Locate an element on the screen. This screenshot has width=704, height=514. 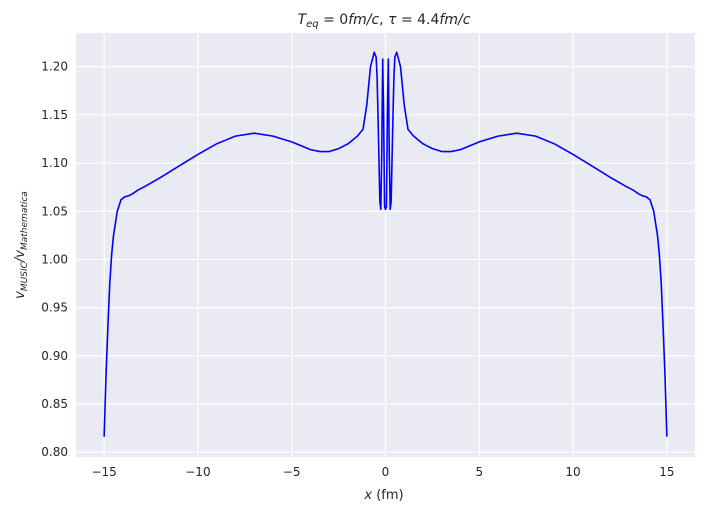
y-axis-ticks: 0.80 0.85 0.90 0.95 1.00 1.05 1.10 1.15 1.20 is located at coordinates (54, 259).